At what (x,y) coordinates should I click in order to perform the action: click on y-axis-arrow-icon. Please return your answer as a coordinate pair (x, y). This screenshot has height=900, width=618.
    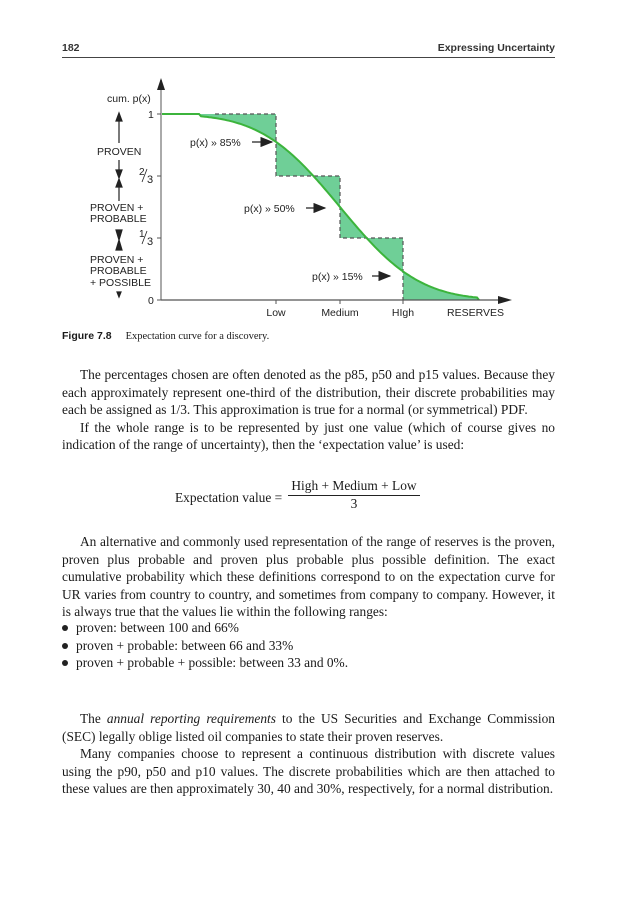
    Looking at the image, I should click on (161, 84).